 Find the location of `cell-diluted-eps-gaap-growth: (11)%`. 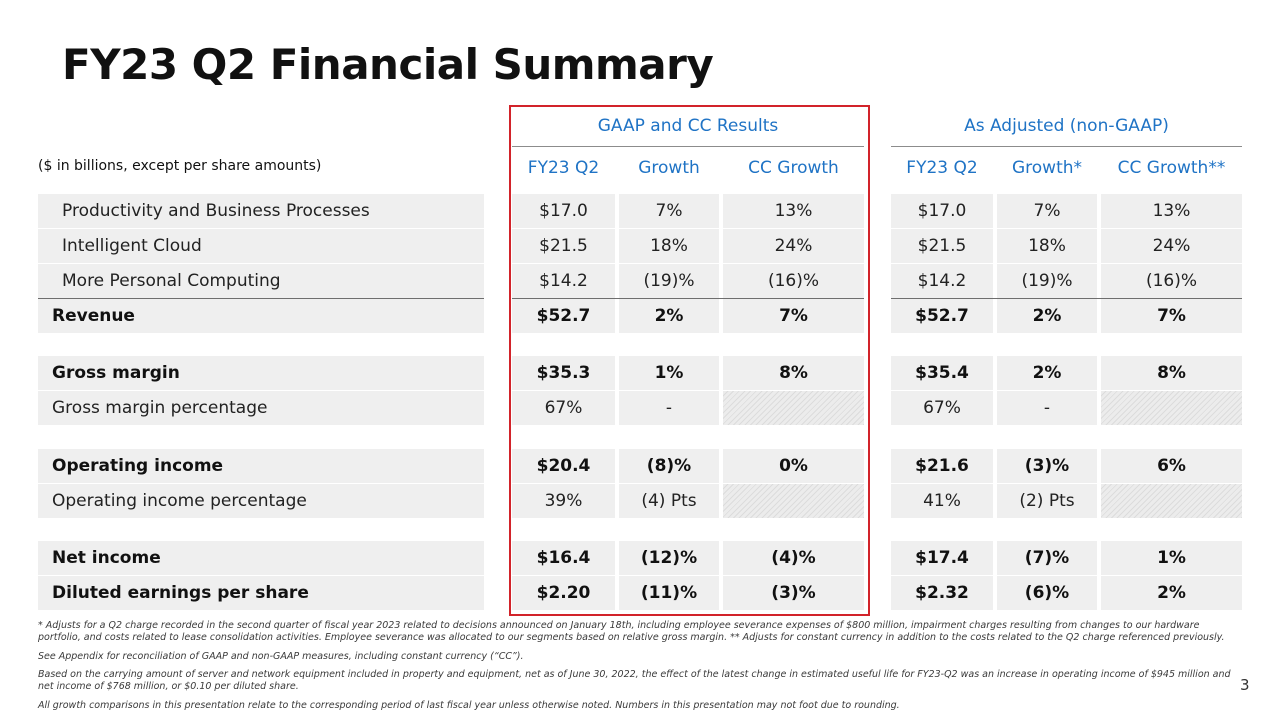

cell-diluted-eps-gaap-growth: (11)% is located at coordinates (669, 593).